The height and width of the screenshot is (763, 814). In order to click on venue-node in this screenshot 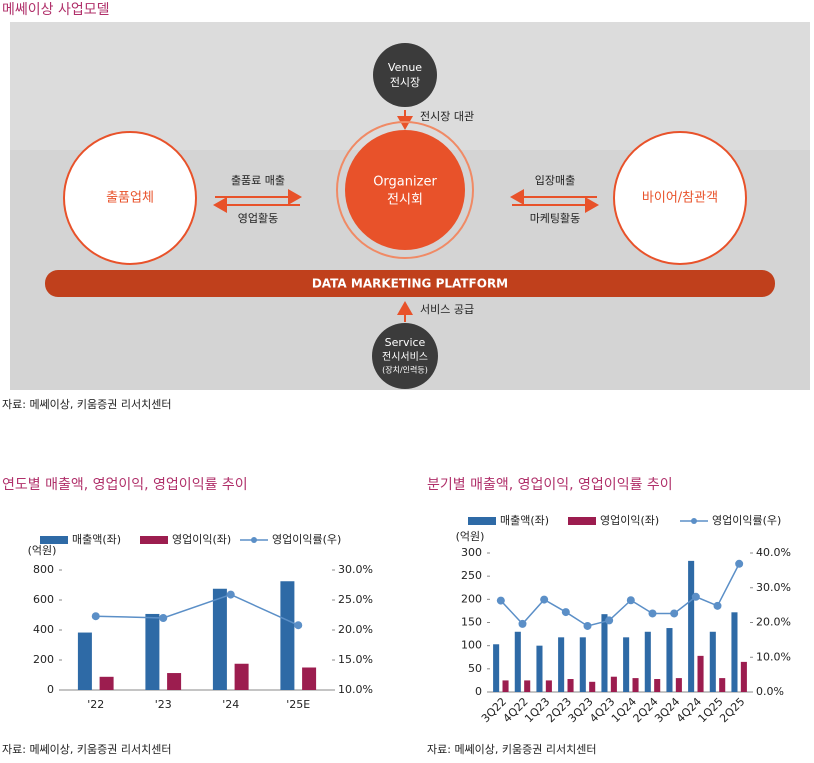, I will do `click(405, 75)`.